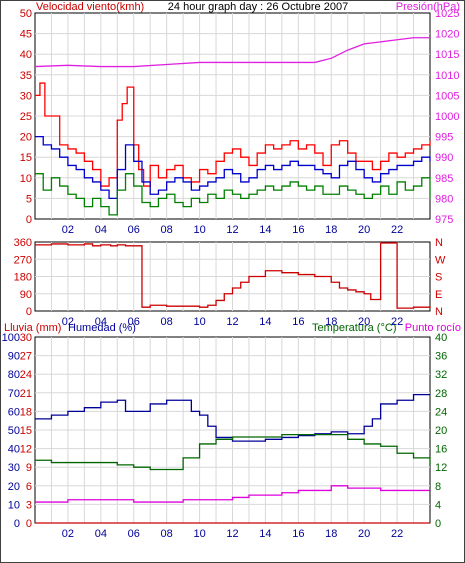 This screenshot has width=465, height=563. What do you see at coordinates (447, 35) in the screenshot?
I see `chart1-right-tick: 1020` at bounding box center [447, 35].